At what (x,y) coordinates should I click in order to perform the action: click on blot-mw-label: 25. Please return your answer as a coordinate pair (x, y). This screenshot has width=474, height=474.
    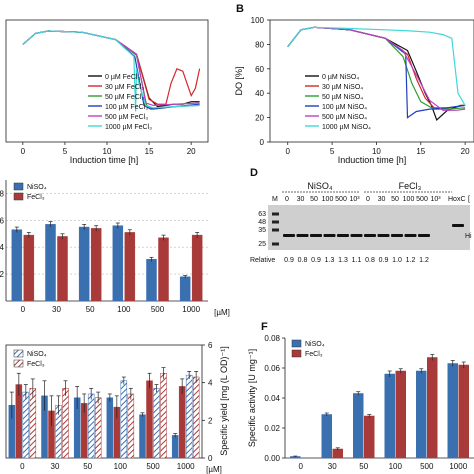
    Looking at the image, I should click on (262, 244).